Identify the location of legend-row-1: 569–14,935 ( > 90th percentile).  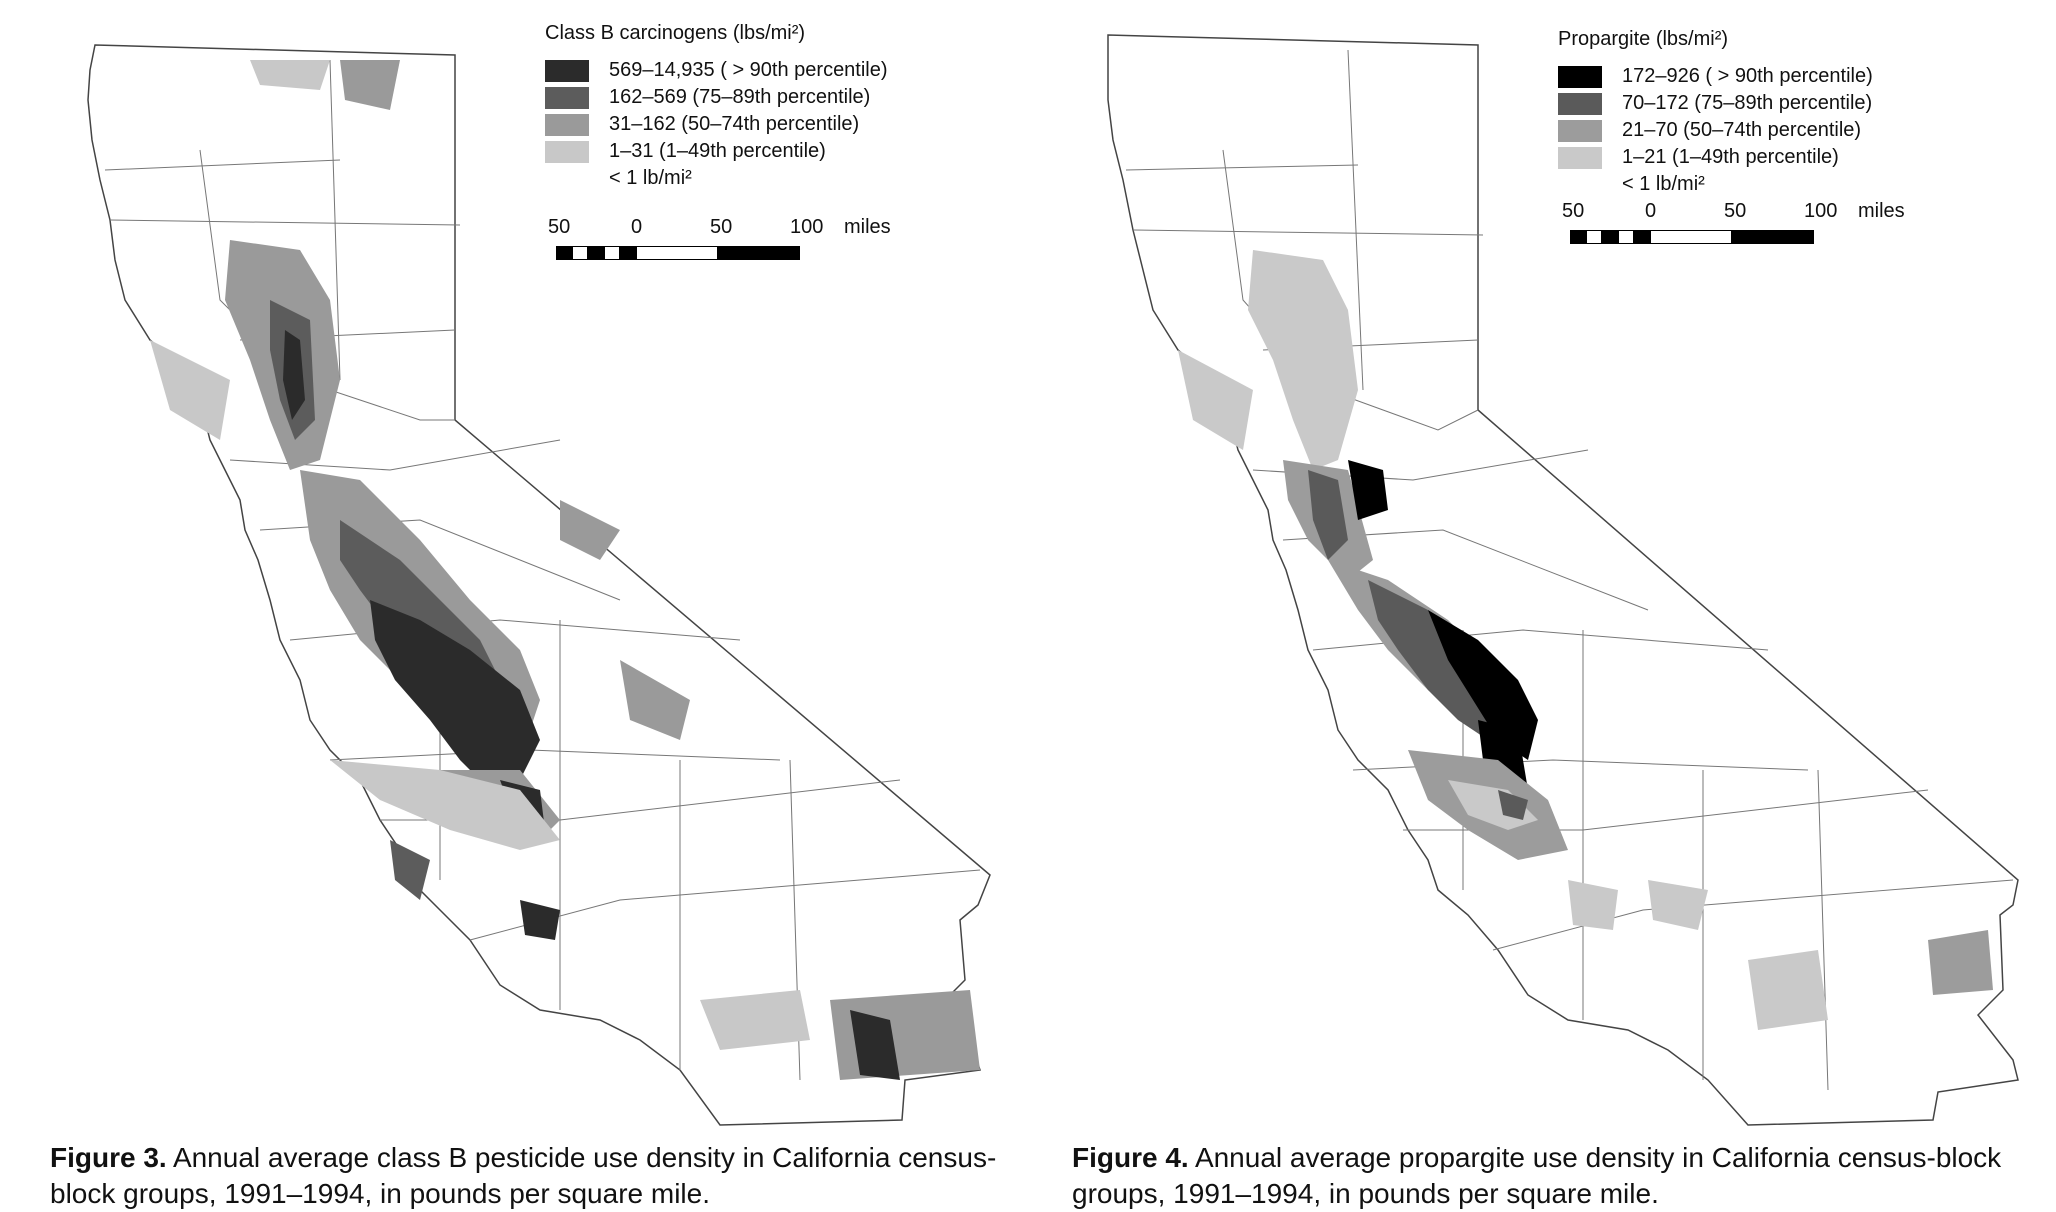
(716, 70).